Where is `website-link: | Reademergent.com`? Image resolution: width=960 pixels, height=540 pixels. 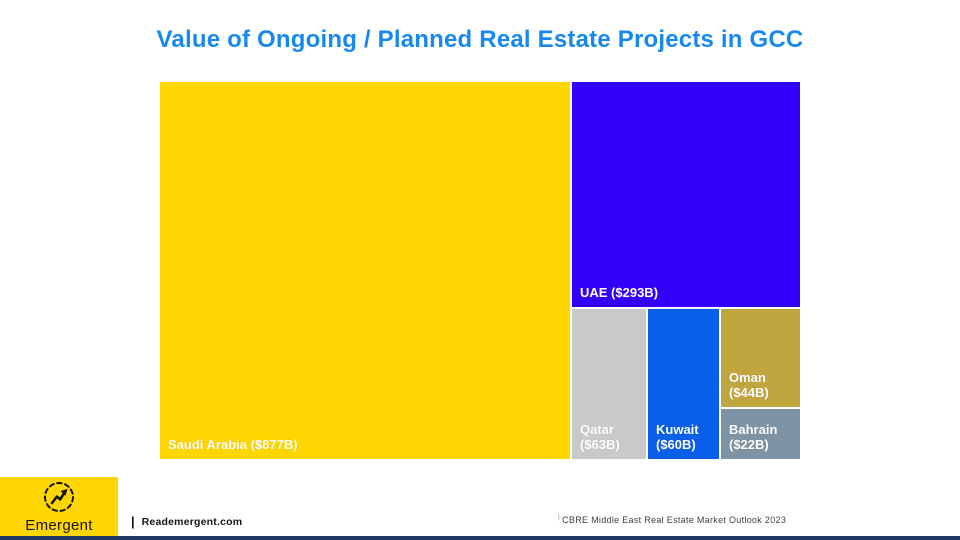
website-link: | Reademergent.com is located at coordinates (186, 521).